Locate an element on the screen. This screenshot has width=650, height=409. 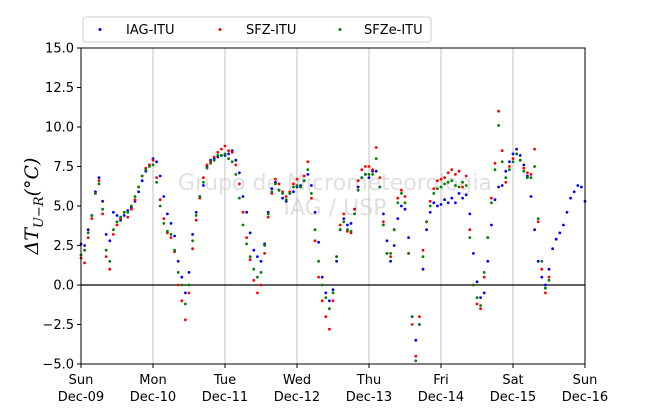
legend-label-sfz-itu: SFZ-ITU is located at coordinates (271, 30).